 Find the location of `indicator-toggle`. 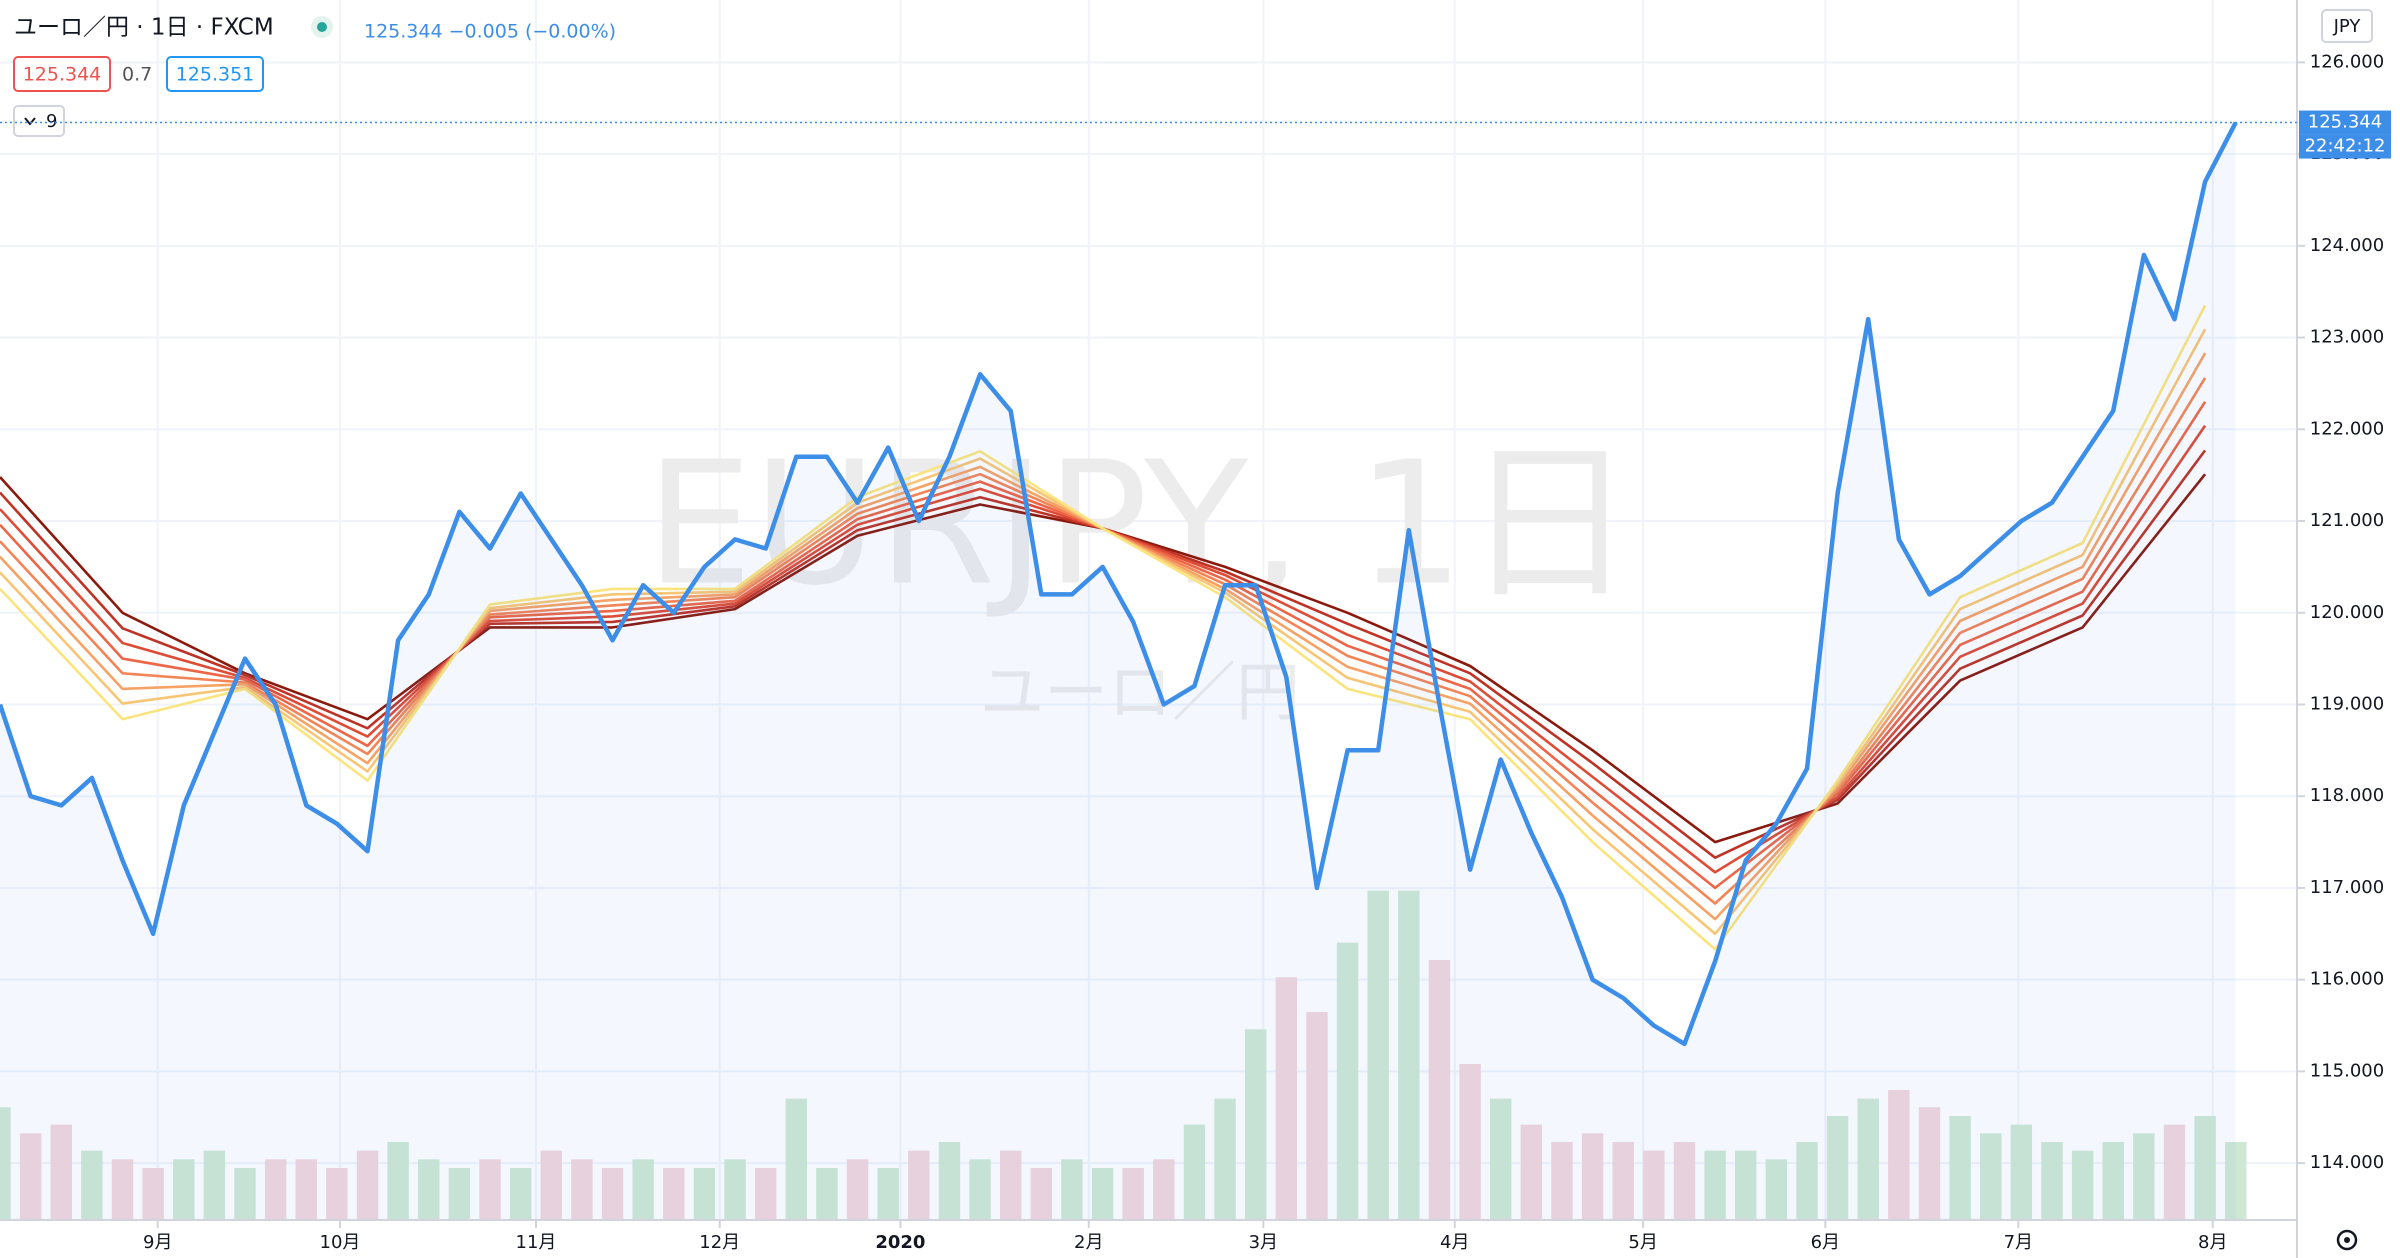

indicator-toggle is located at coordinates (39, 121).